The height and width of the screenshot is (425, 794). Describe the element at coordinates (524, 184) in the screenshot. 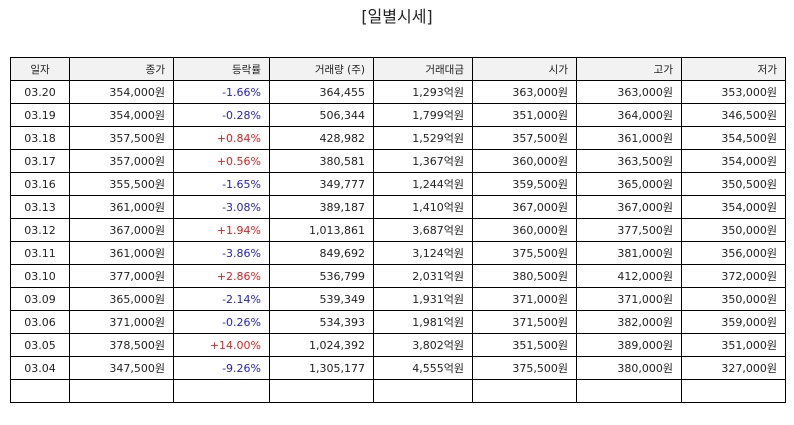

I see `cell-open: 359,500원` at that location.